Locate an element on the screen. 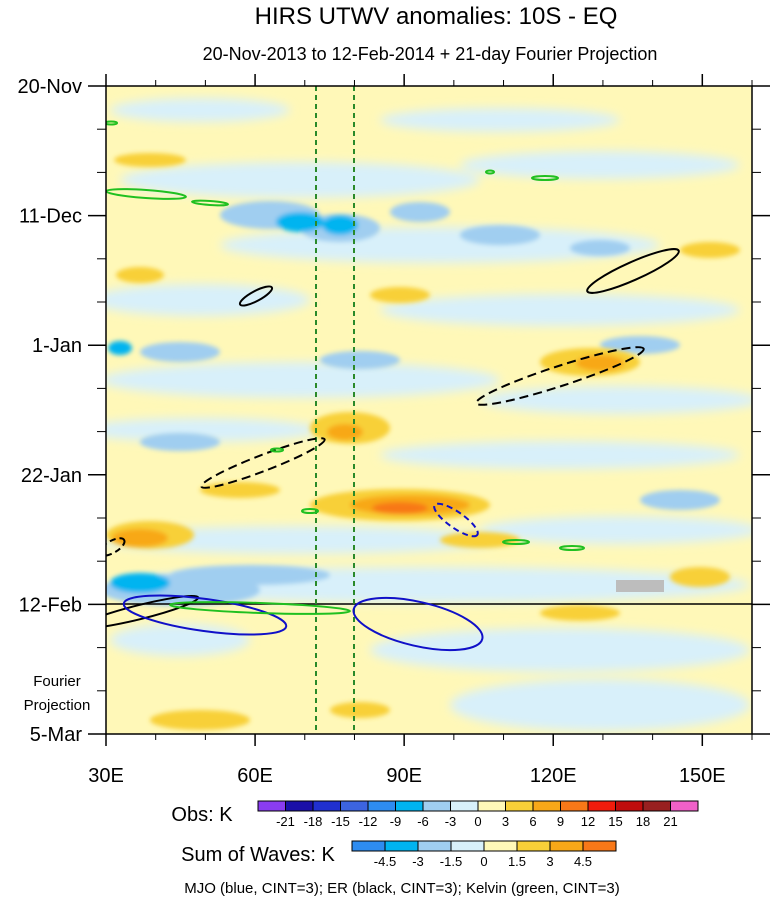 Image resolution: width=772 pixels, height=900 pixels. legend-level-label: 21 is located at coordinates (670, 821).